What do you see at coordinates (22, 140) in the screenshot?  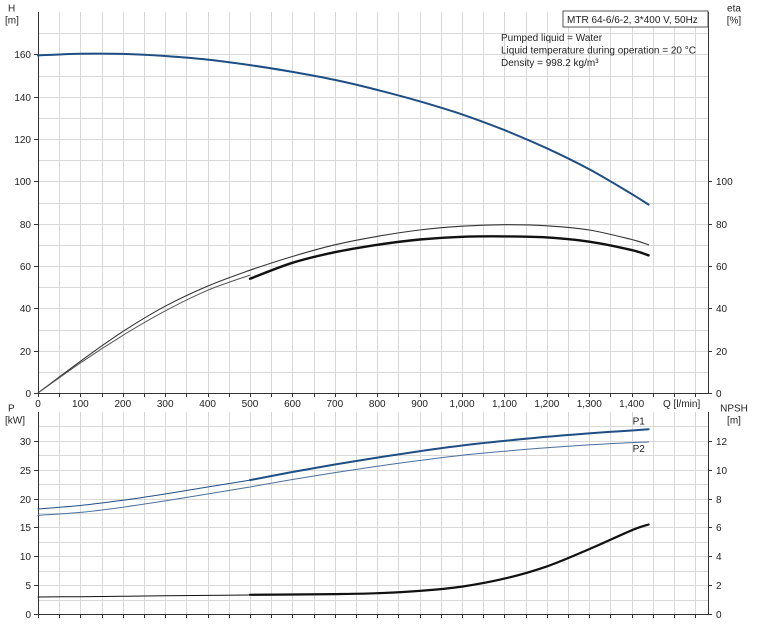 I see `left-tick-label: 120` at bounding box center [22, 140].